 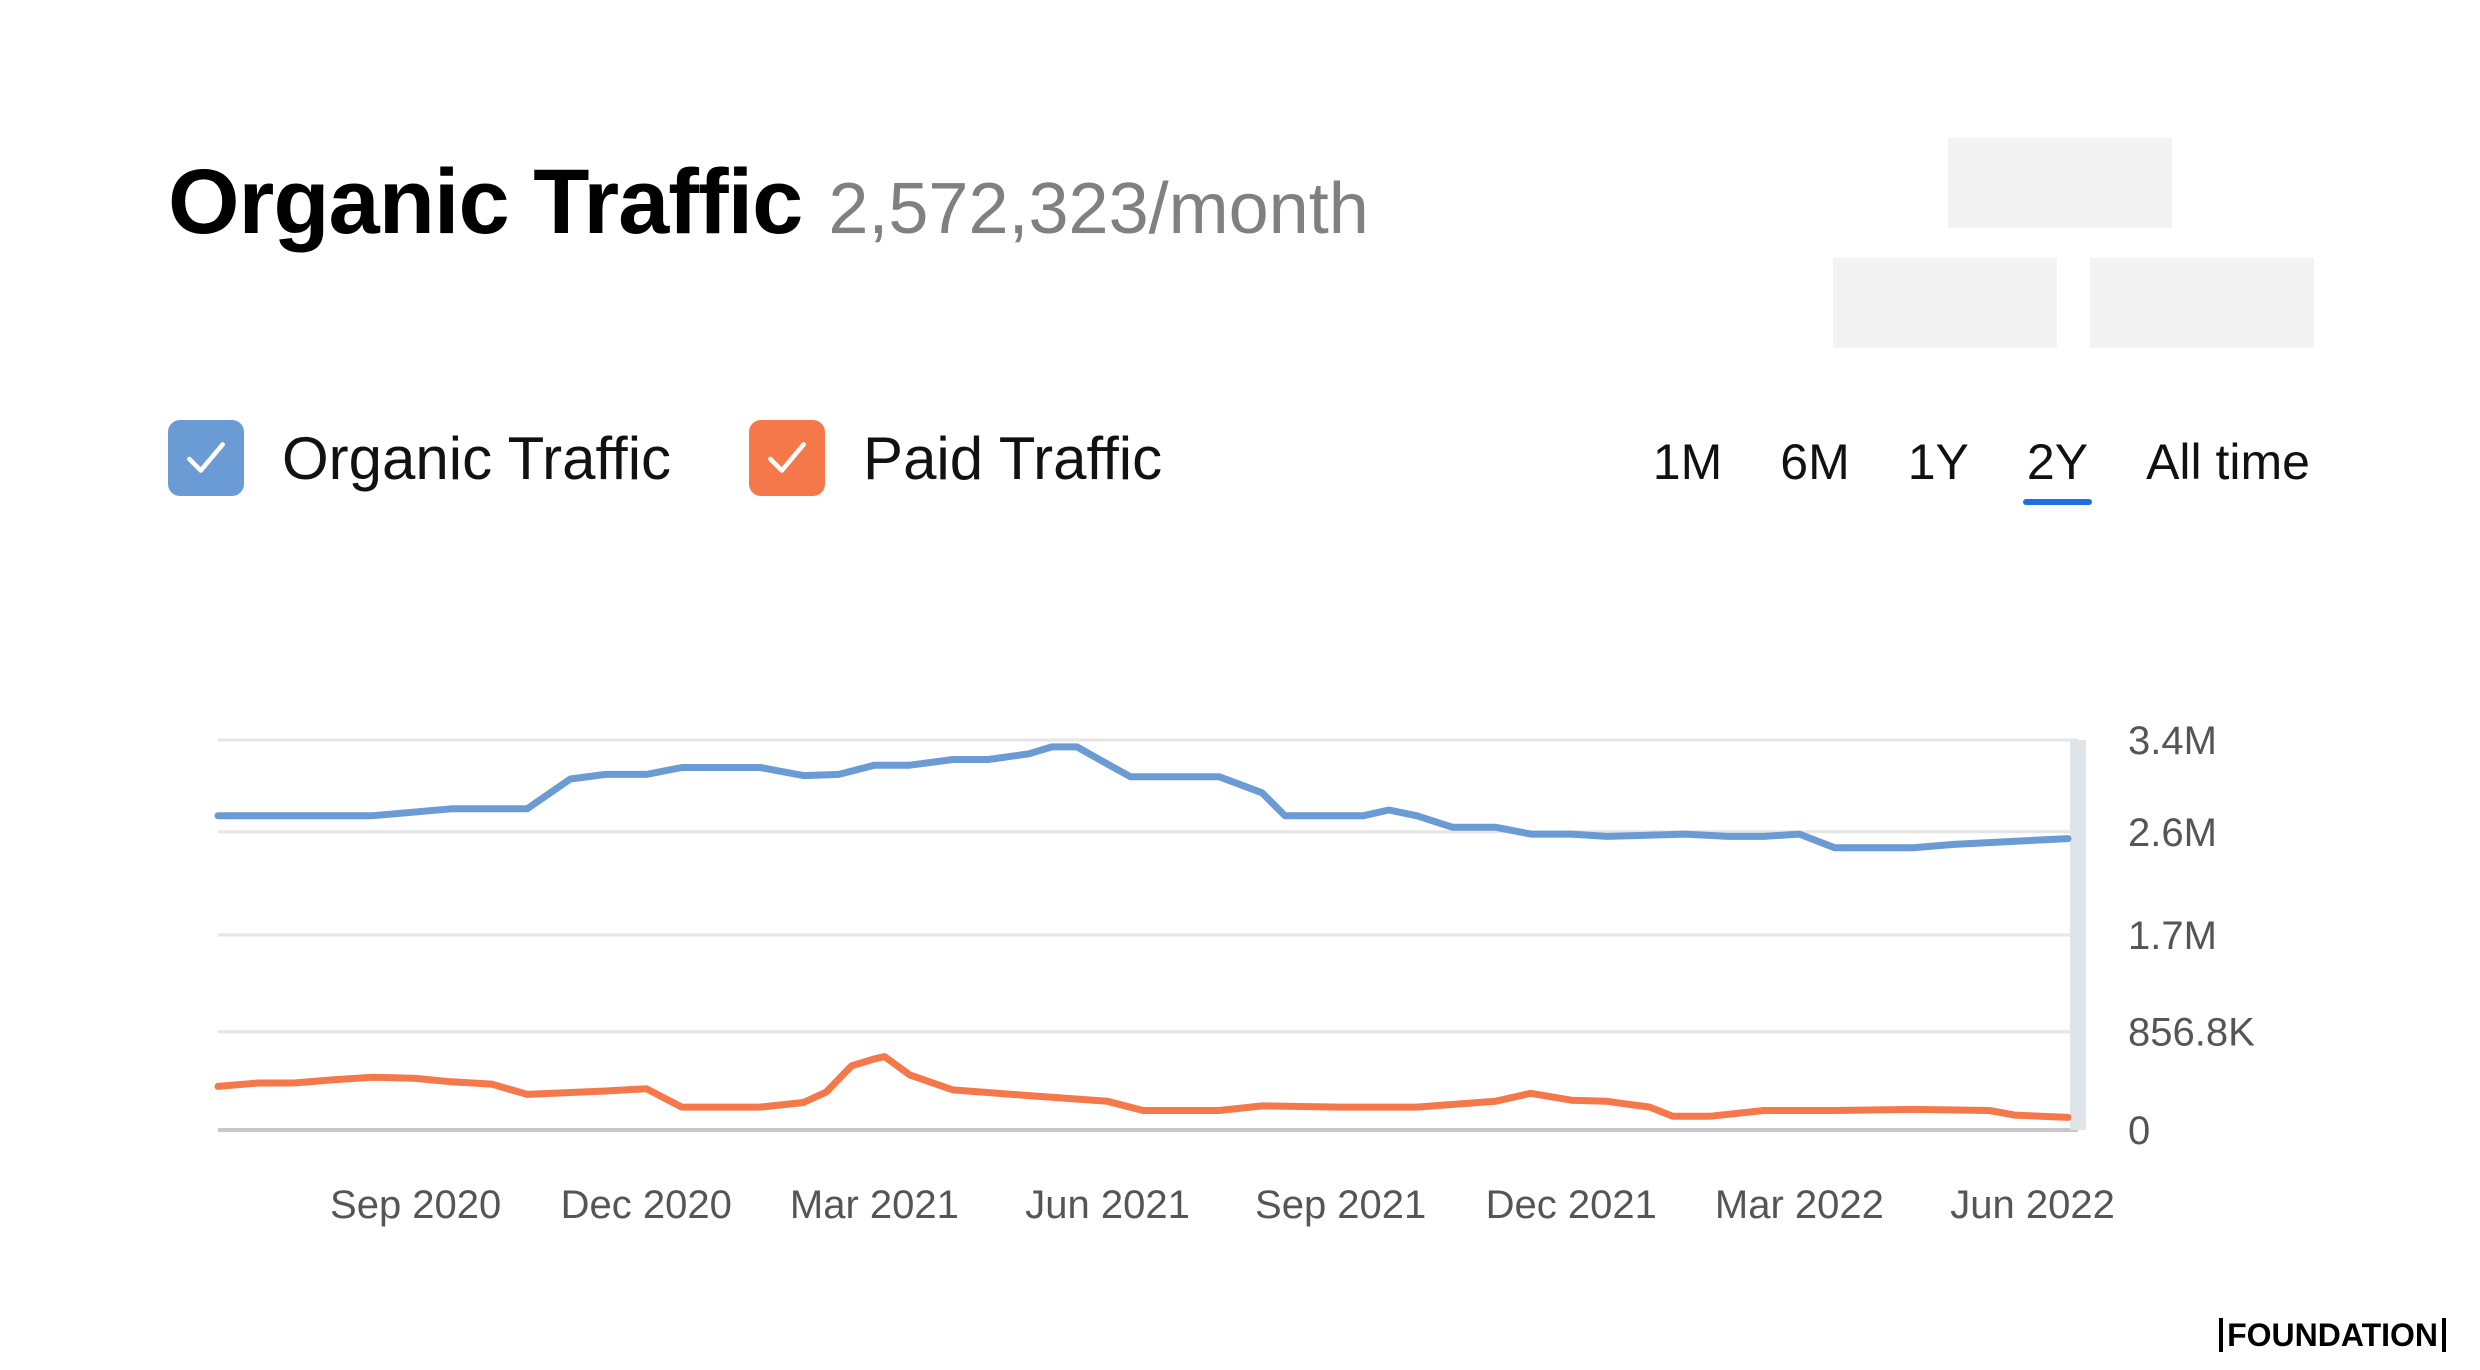 I want to click on x-tick-label: Sep 2020, so click(x=415, y=1205).